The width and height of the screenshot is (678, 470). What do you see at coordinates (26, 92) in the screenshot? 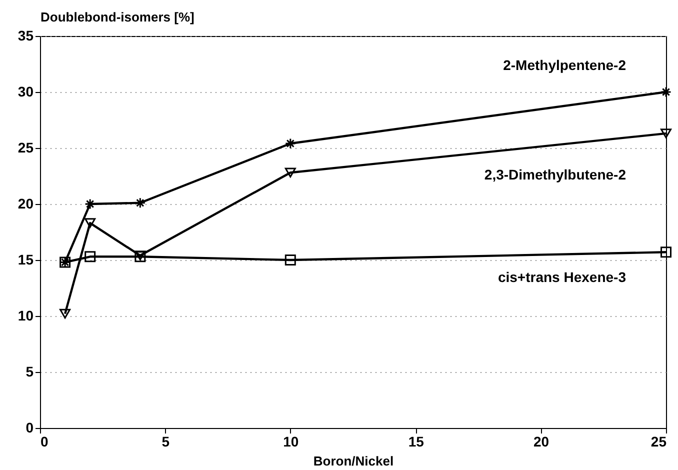
I see `y-tick-label: 30` at bounding box center [26, 92].